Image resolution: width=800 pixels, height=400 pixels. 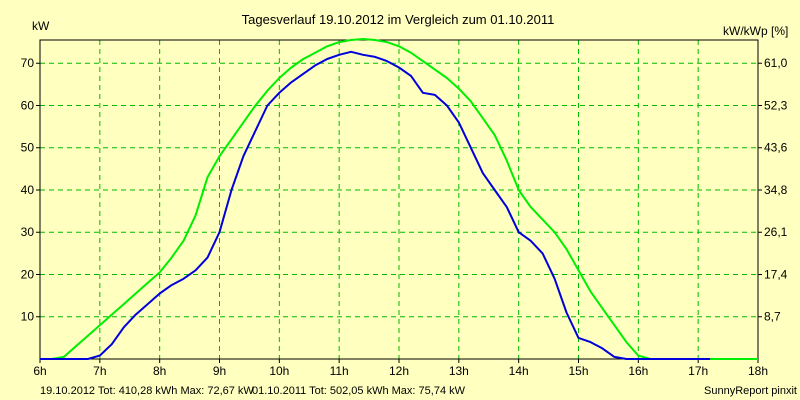 What do you see at coordinates (147, 391) in the screenshot?
I see `legend-entry-1: 19.10.2012 Tot: 410,28 kWh Max: 72,67 kW` at bounding box center [147, 391].